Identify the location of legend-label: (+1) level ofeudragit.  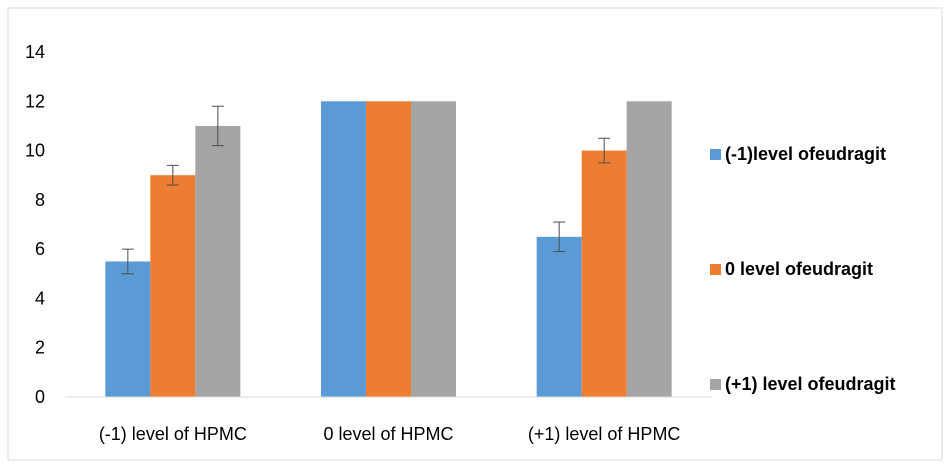
(810, 384).